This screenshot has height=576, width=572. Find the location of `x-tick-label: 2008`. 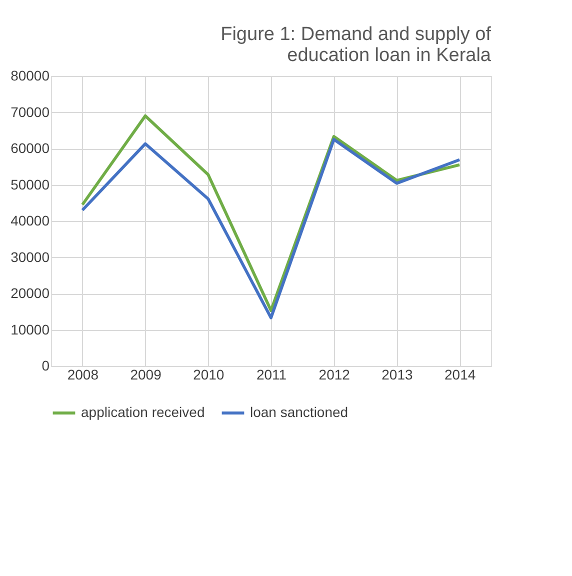

x-tick-label: 2008 is located at coordinates (83, 374).